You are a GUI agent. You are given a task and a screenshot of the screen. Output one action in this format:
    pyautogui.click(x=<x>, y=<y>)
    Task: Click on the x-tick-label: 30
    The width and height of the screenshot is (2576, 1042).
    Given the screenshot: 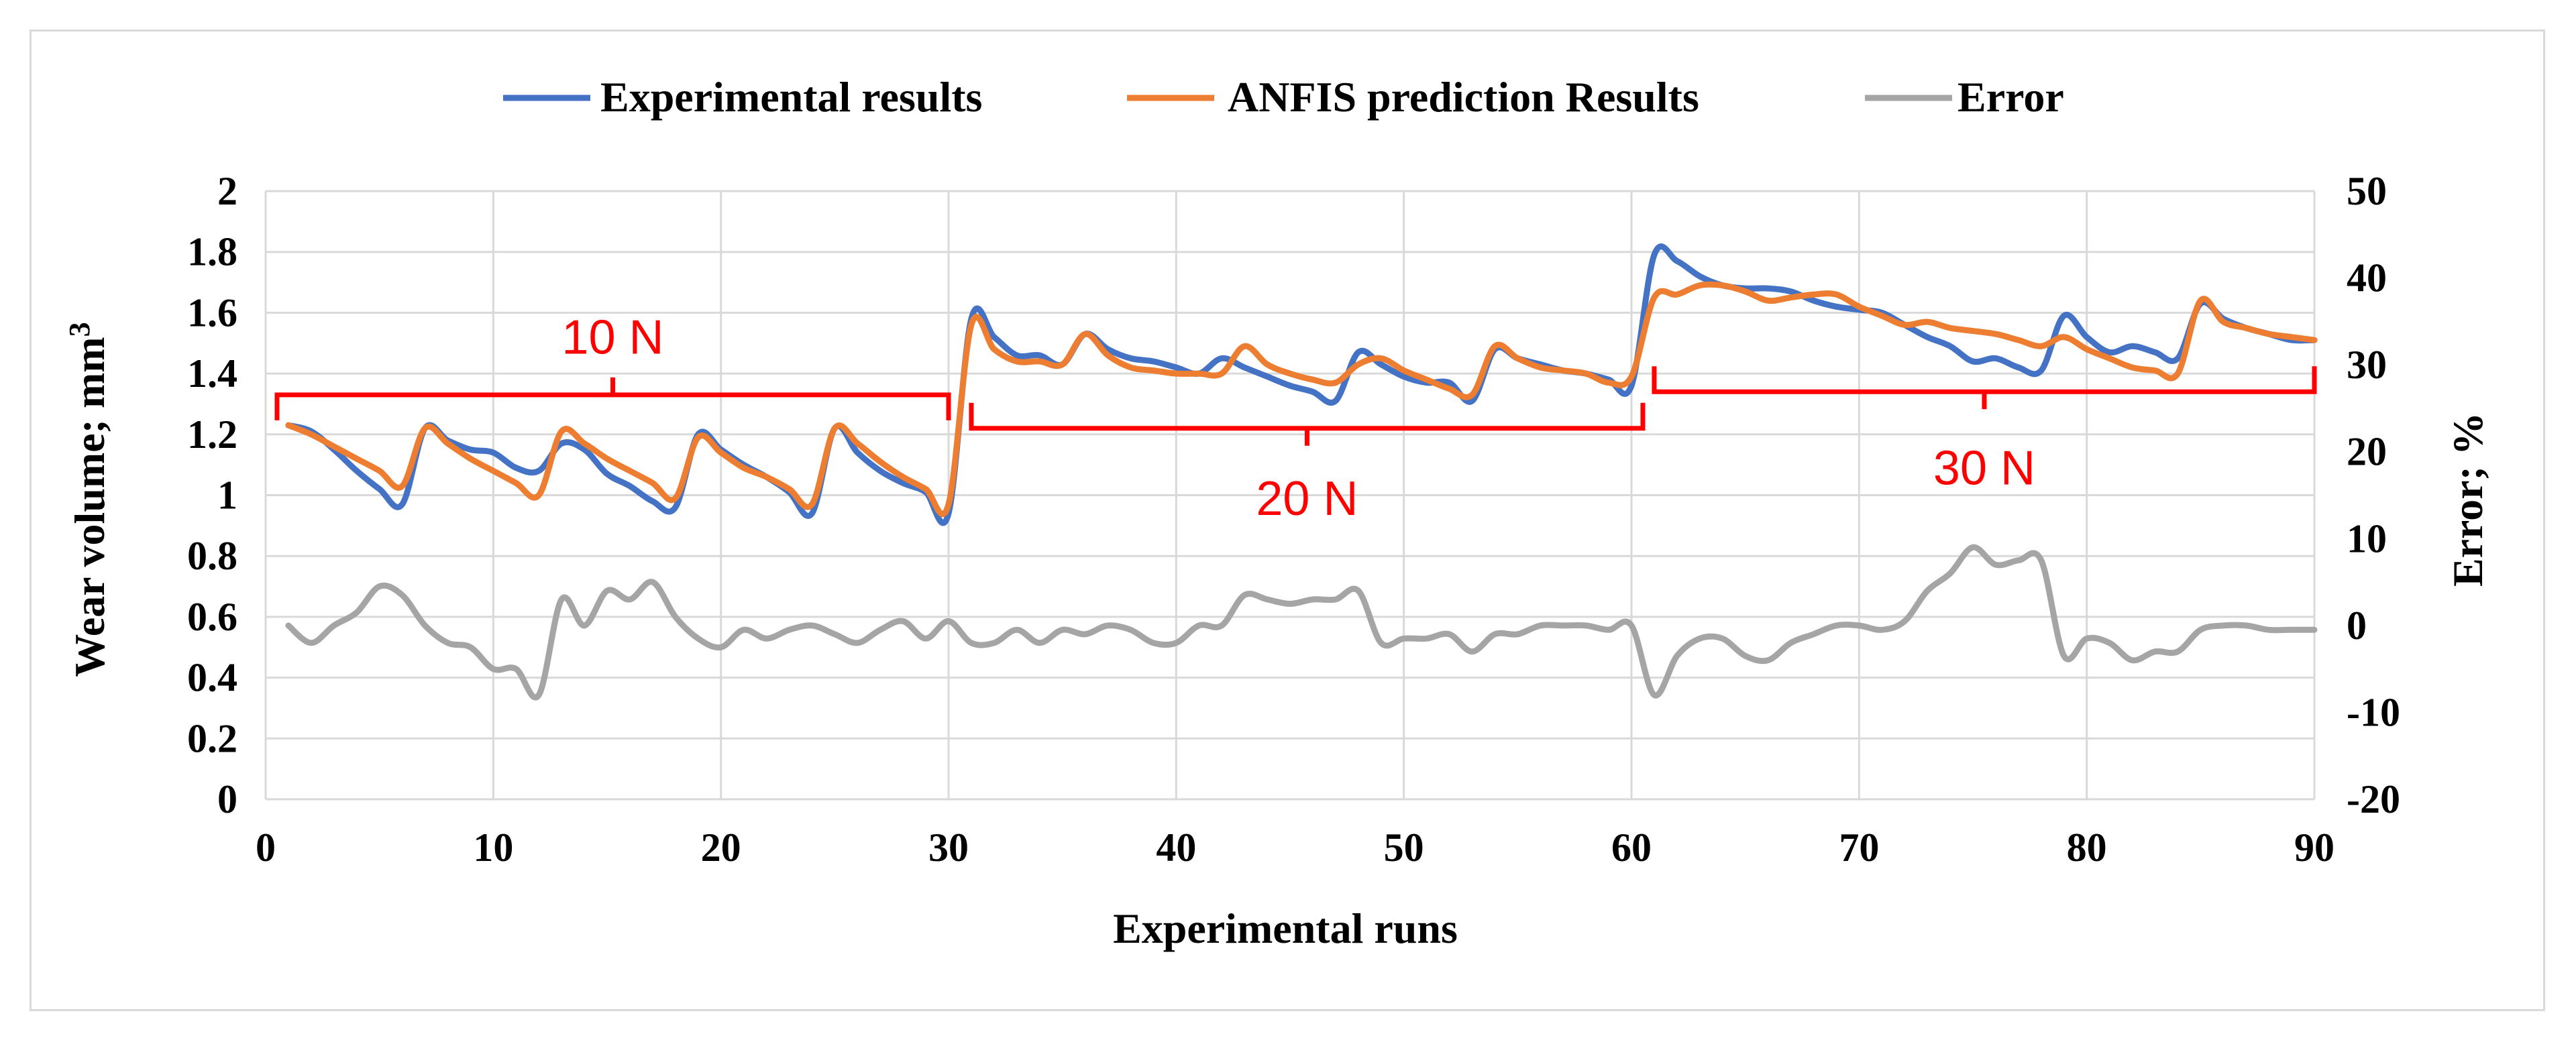 What is the action you would take?
    pyautogui.click(x=948, y=847)
    